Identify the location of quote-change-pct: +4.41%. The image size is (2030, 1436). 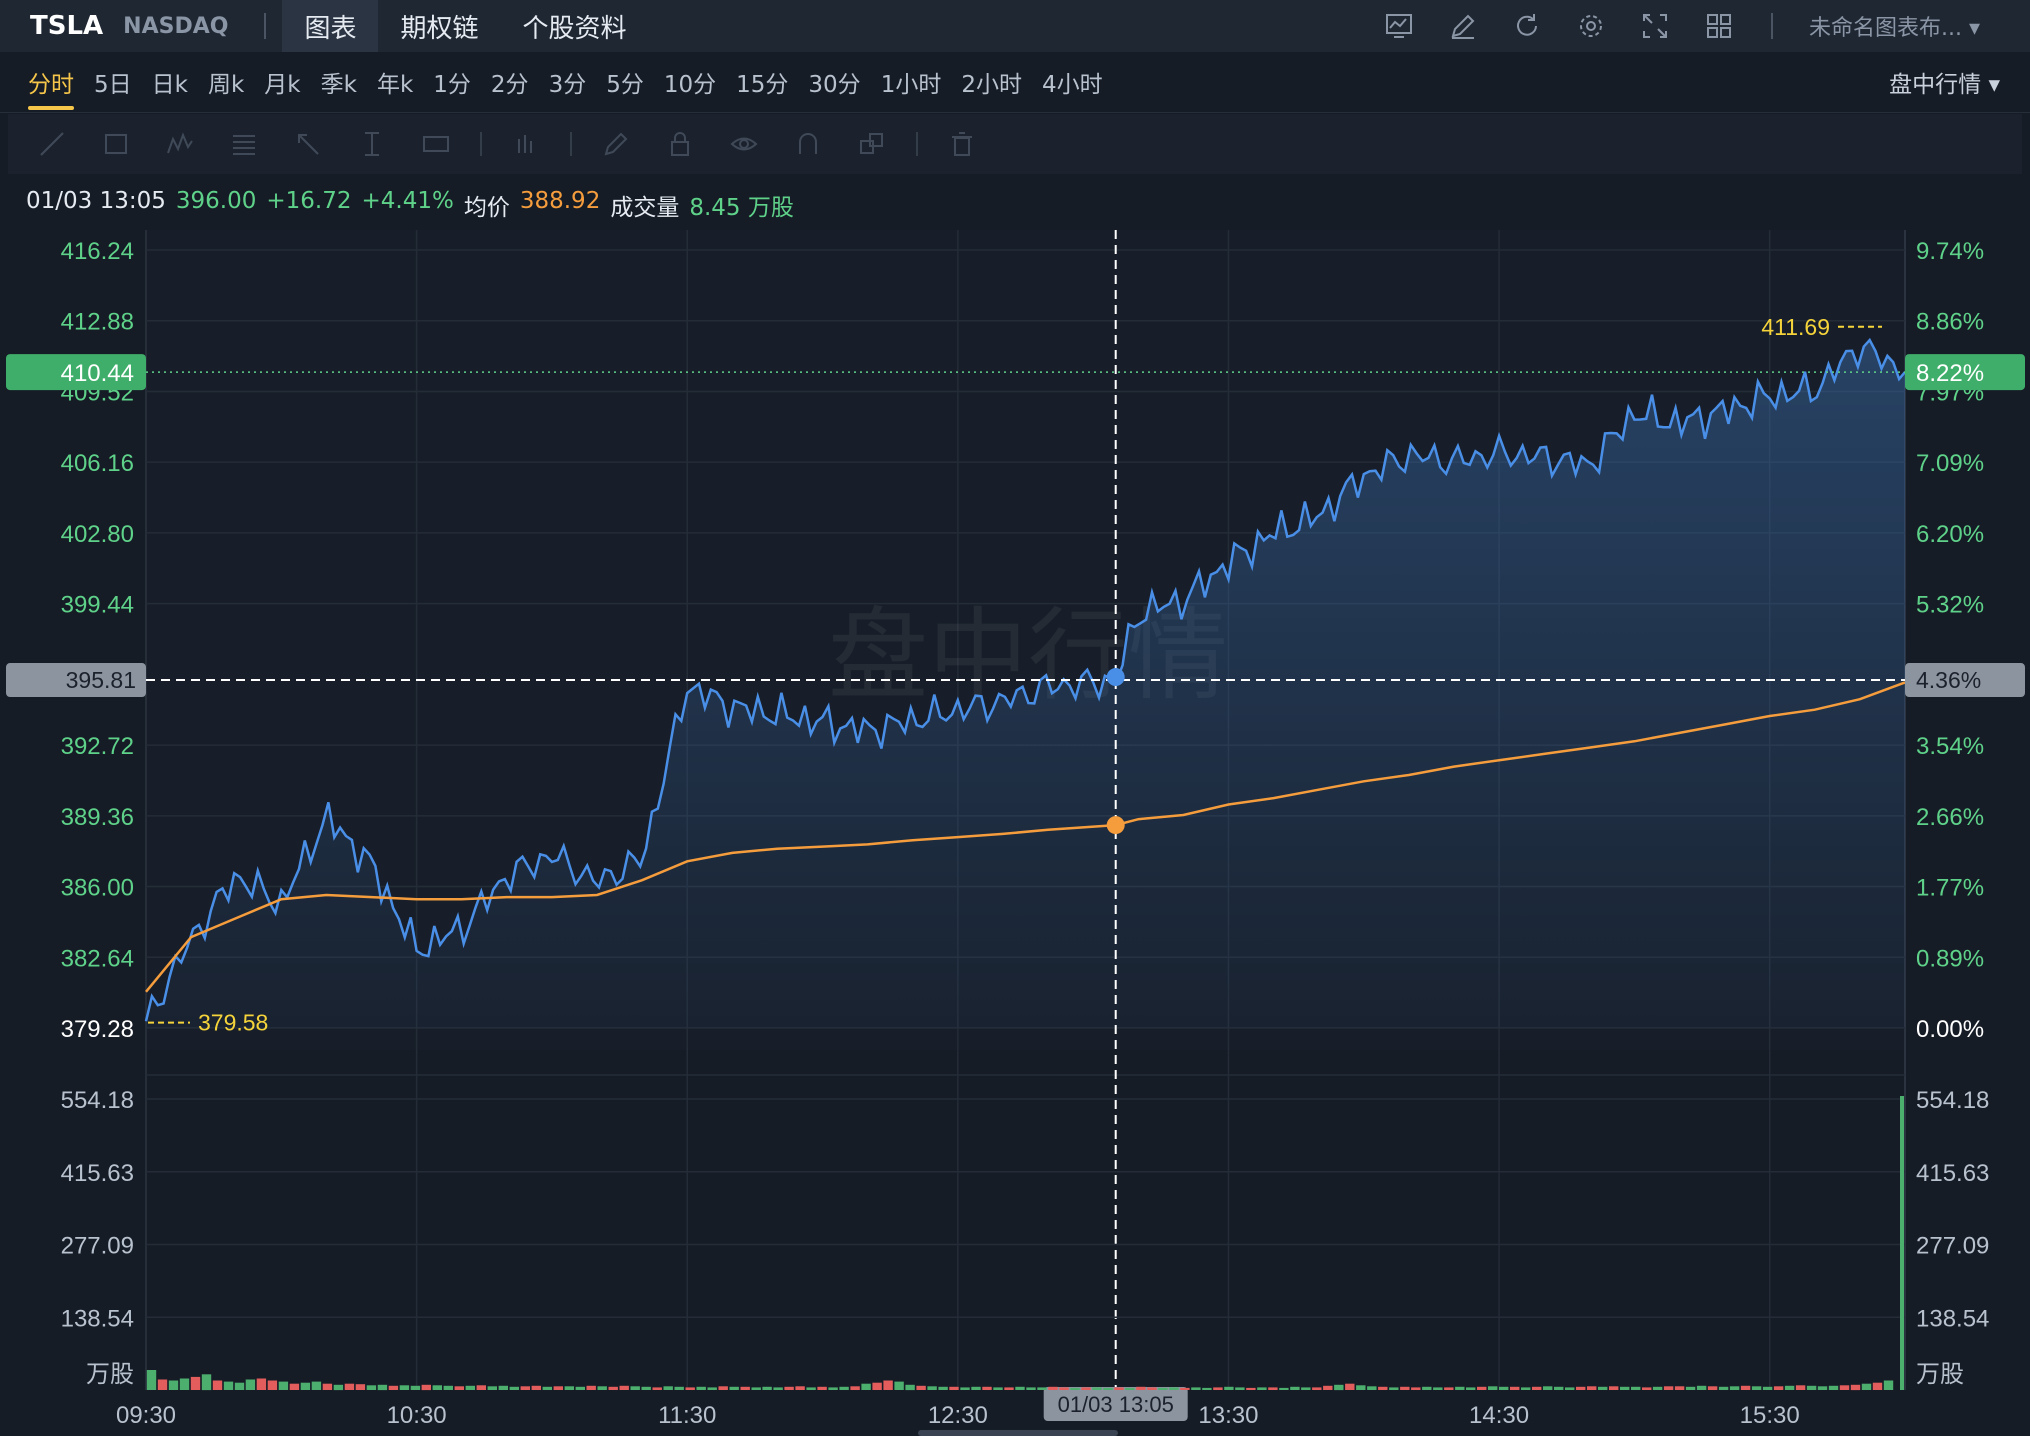
(407, 201).